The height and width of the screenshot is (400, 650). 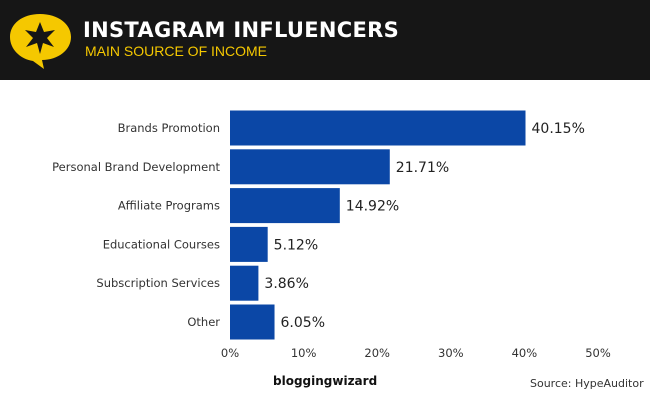 What do you see at coordinates (136, 167) in the screenshot?
I see `category-label: Personal Brand Development` at bounding box center [136, 167].